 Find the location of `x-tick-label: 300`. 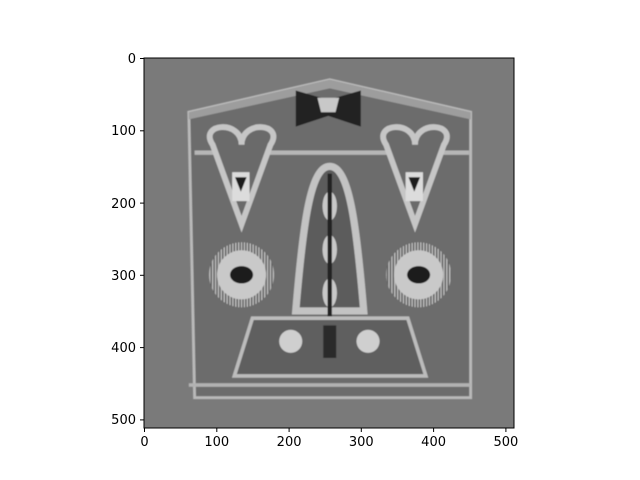

x-tick-label: 300 is located at coordinates (361, 442).